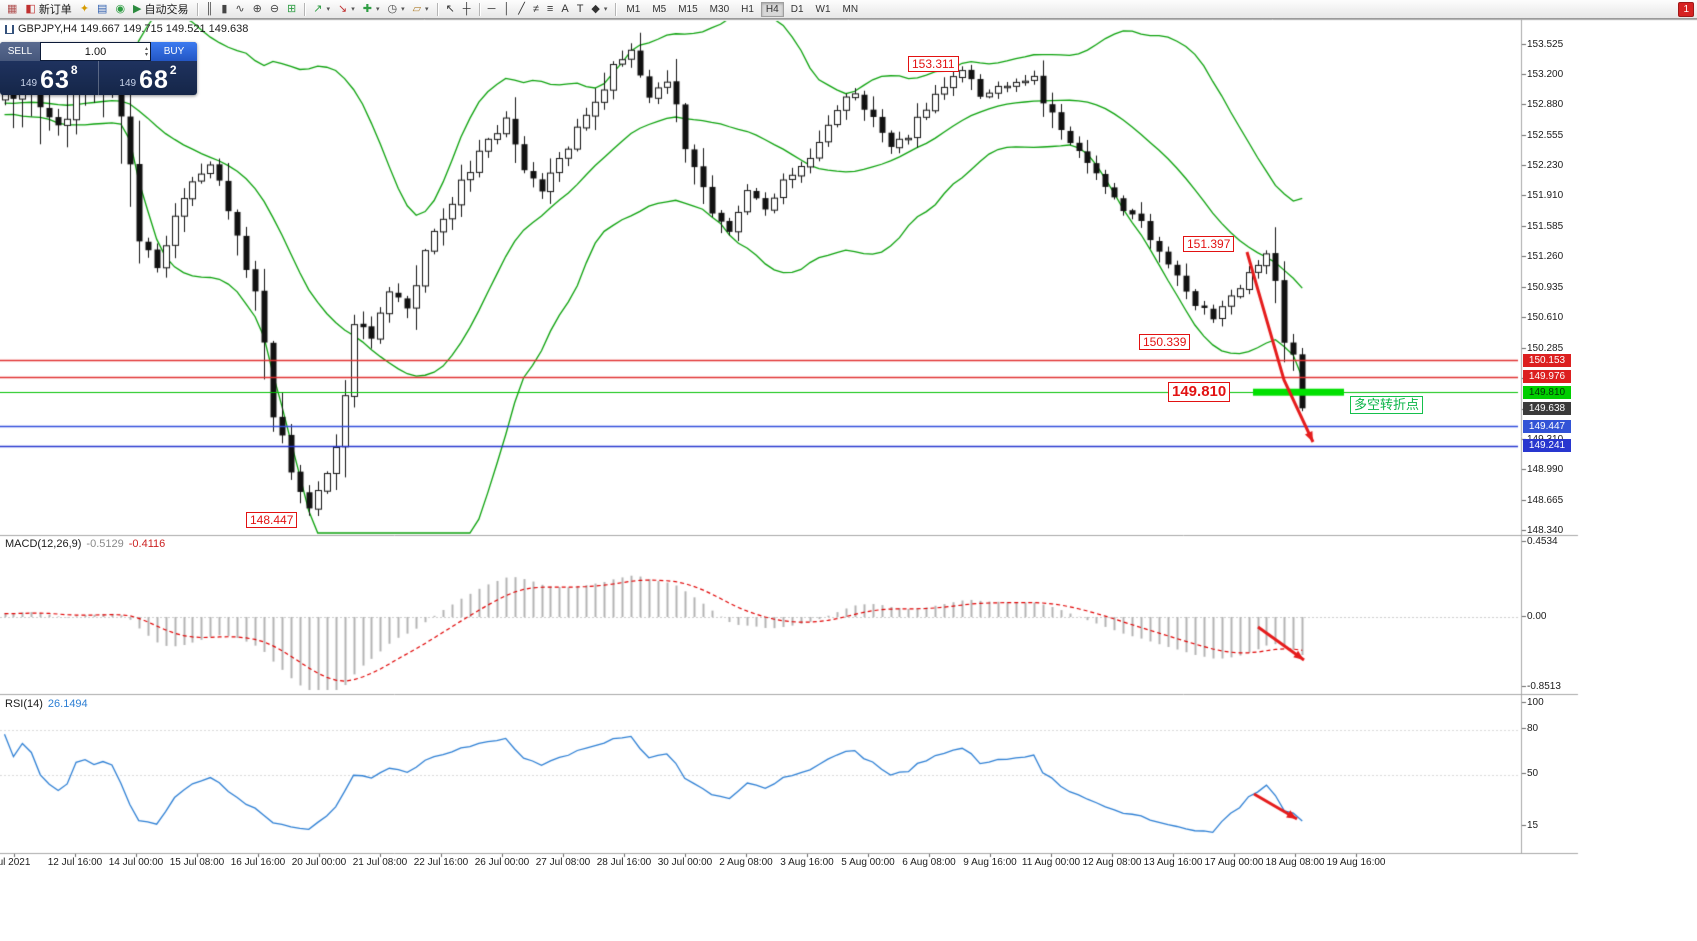 Image resolution: width=1697 pixels, height=941 pixels. What do you see at coordinates (807, 862) in the screenshot?
I see `time-axis-label: 3 Aug 16:00` at bounding box center [807, 862].